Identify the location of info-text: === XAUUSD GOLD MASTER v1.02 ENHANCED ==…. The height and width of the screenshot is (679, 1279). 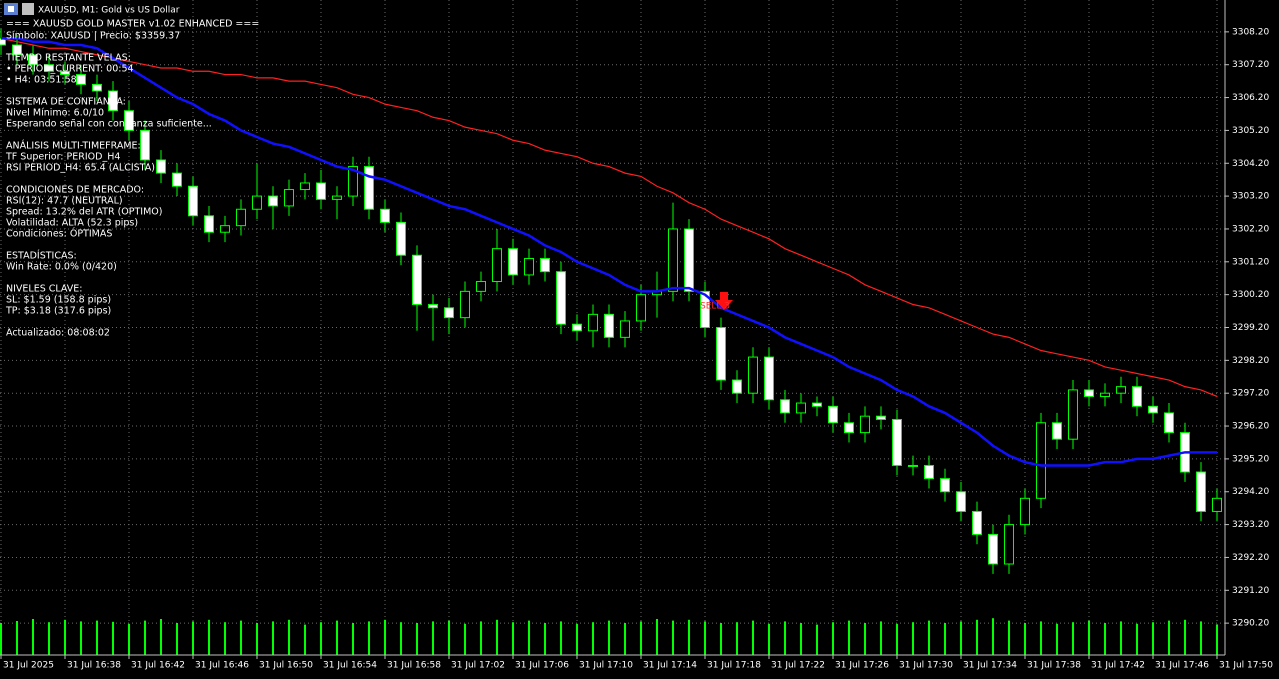
(132, 24).